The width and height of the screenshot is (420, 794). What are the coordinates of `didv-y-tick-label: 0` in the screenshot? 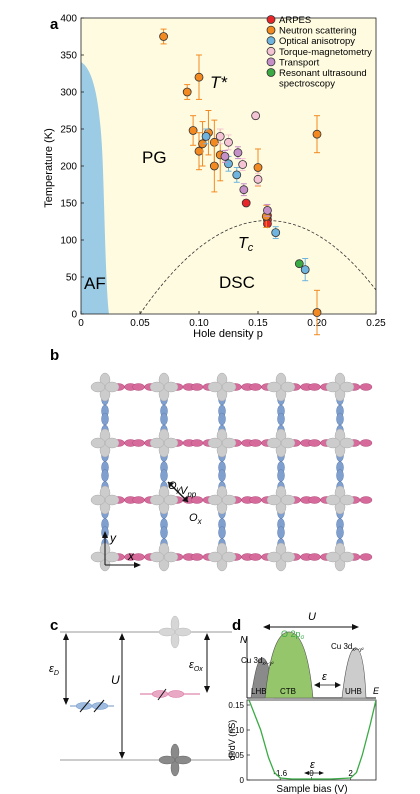 It's located at (242, 780).